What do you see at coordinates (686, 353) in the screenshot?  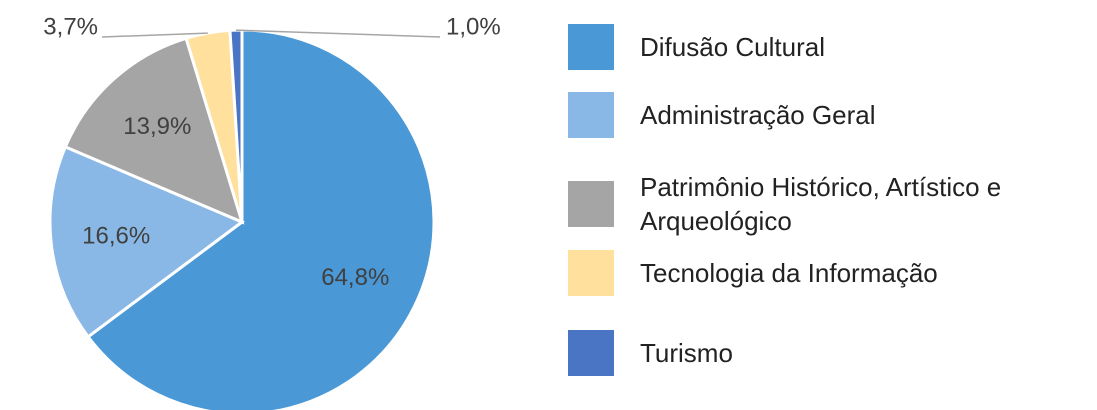 I see `legend-label: Turismo` at bounding box center [686, 353].